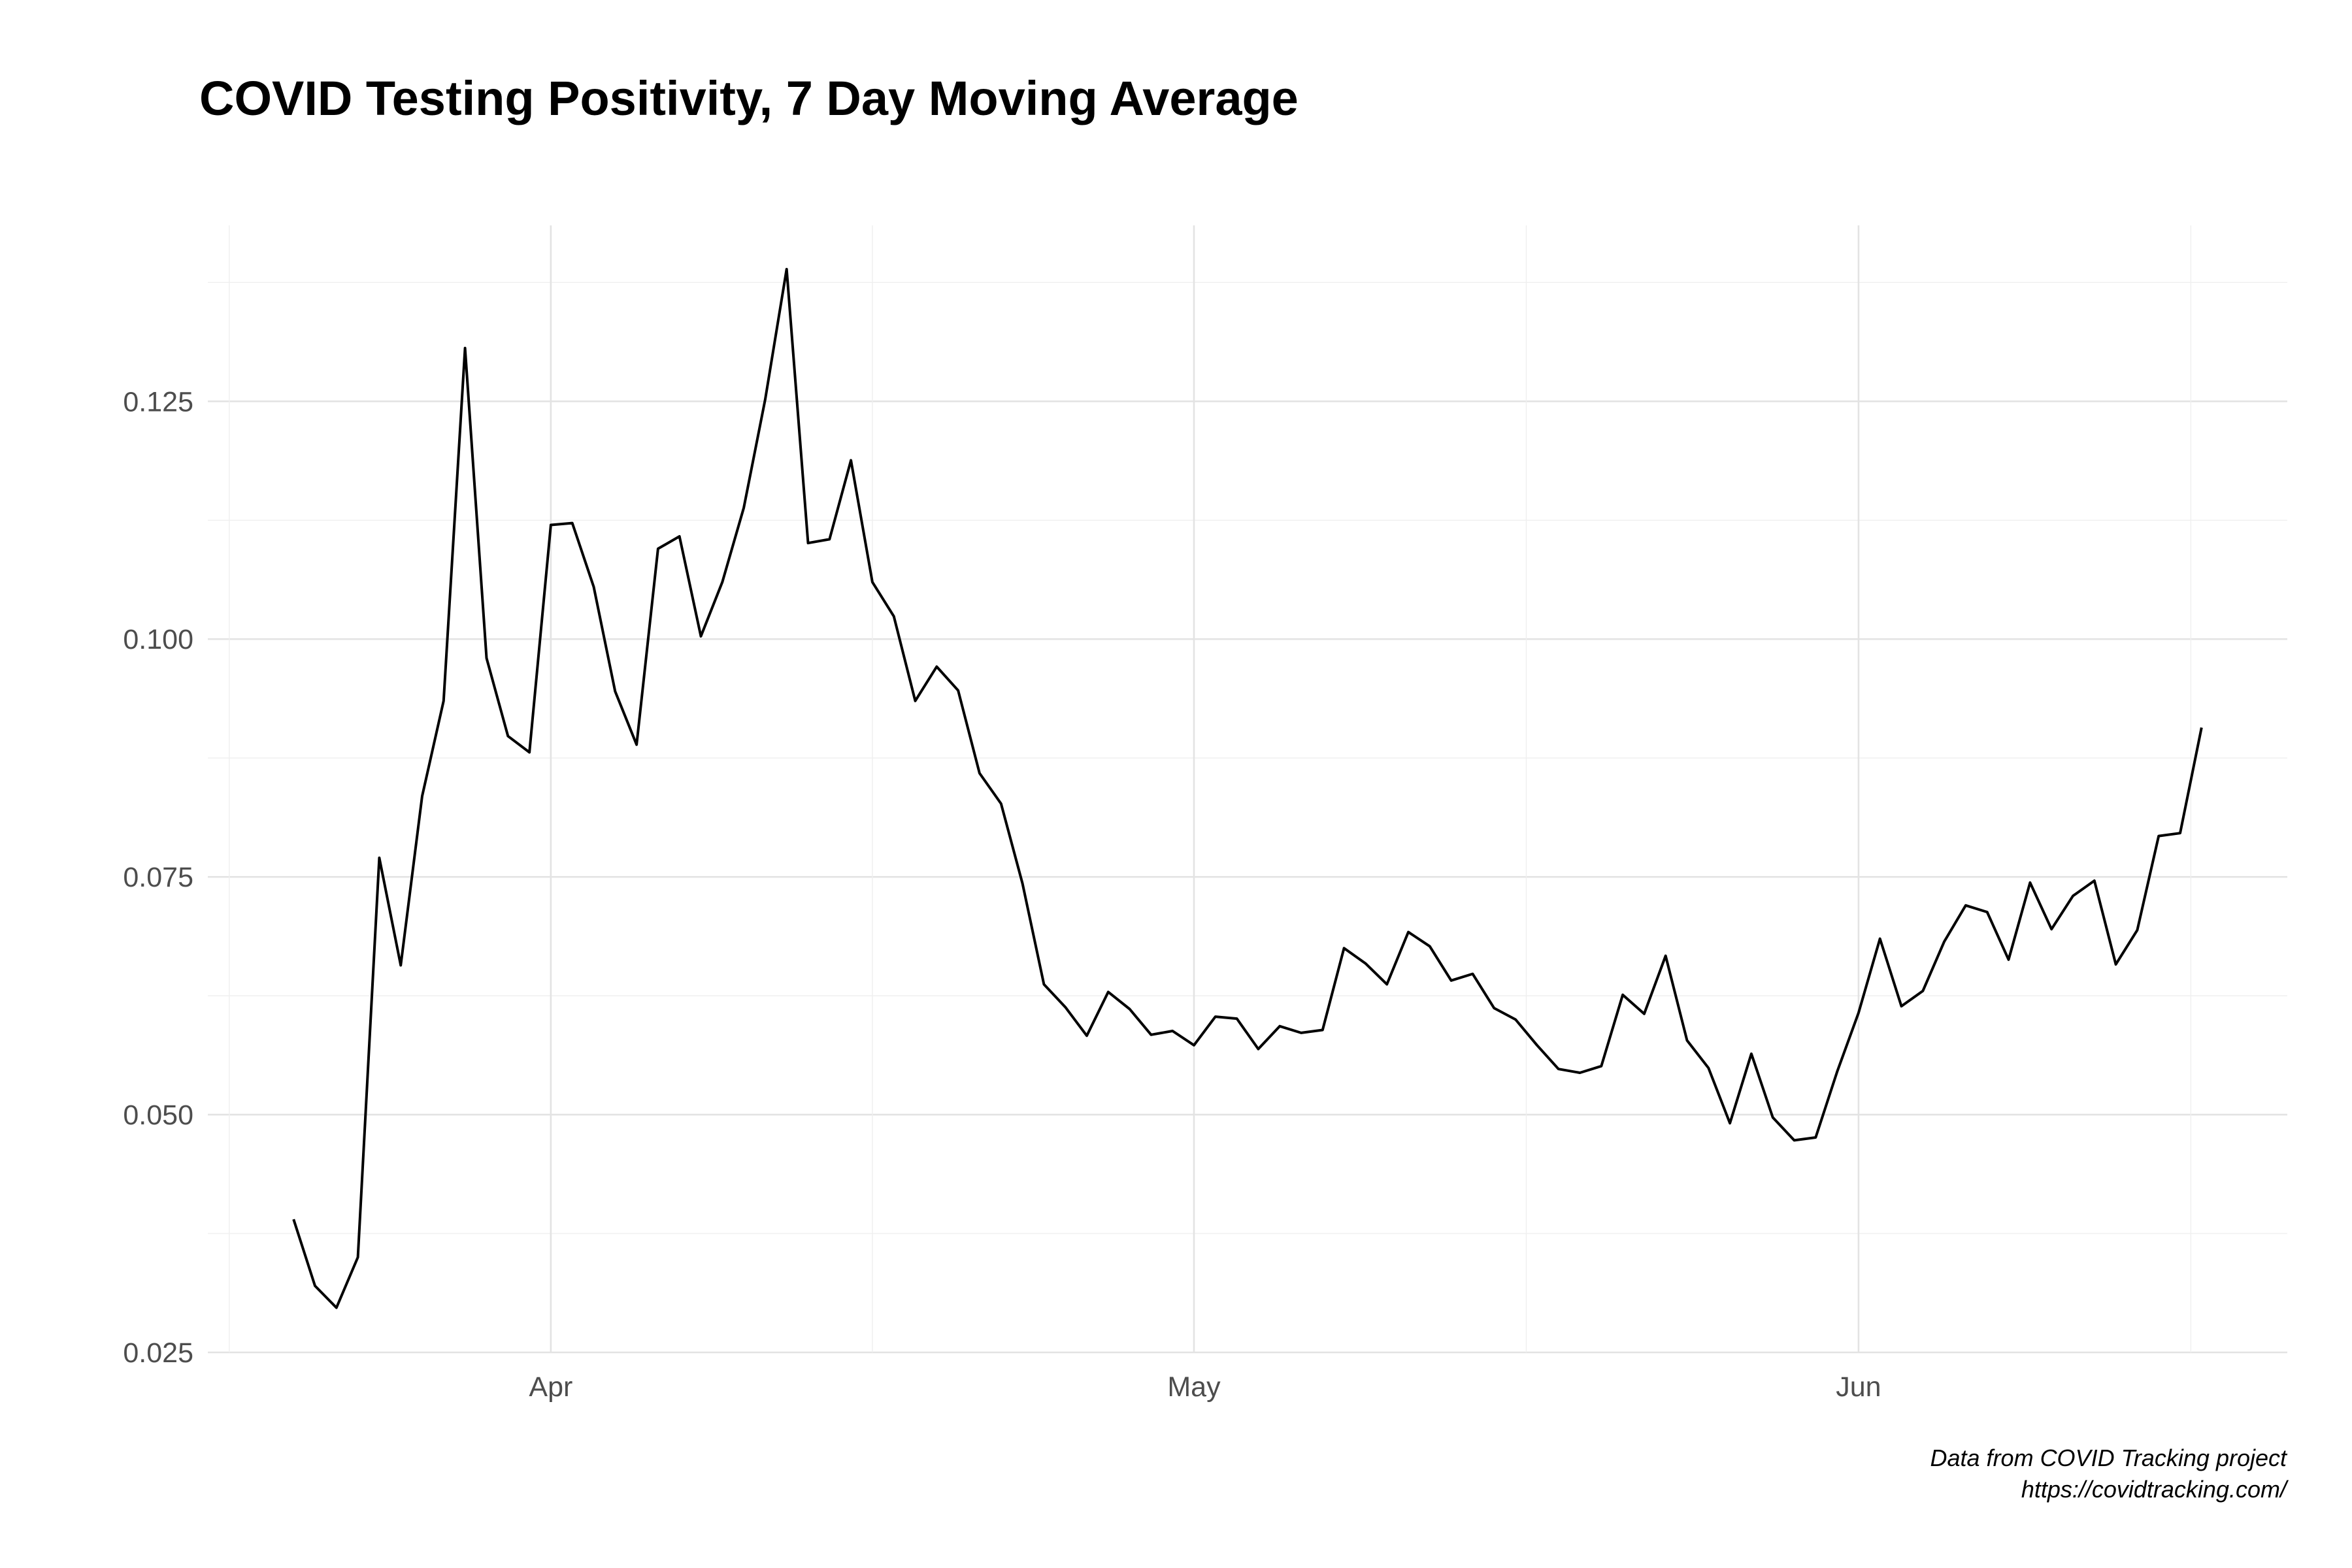  I want to click on caption-source-line: Data from COVID Tracking project, so click(2108, 1458).